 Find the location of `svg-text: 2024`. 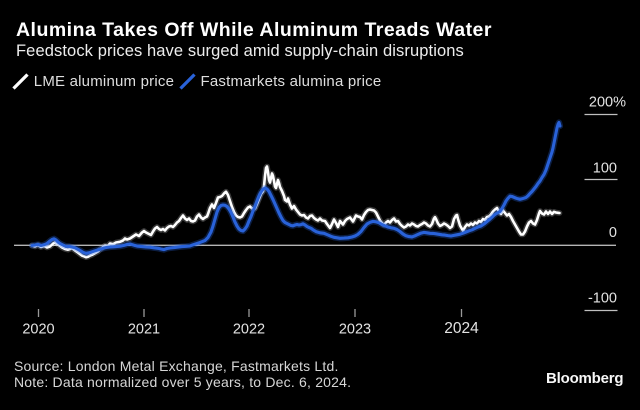

svg-text: 2024 is located at coordinates (461, 328).